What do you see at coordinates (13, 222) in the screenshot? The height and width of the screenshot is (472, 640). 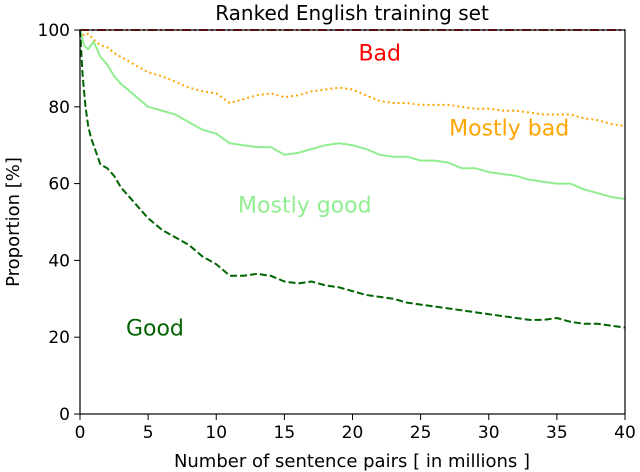 I see `y-axis-label: Proportion [%]` at bounding box center [13, 222].